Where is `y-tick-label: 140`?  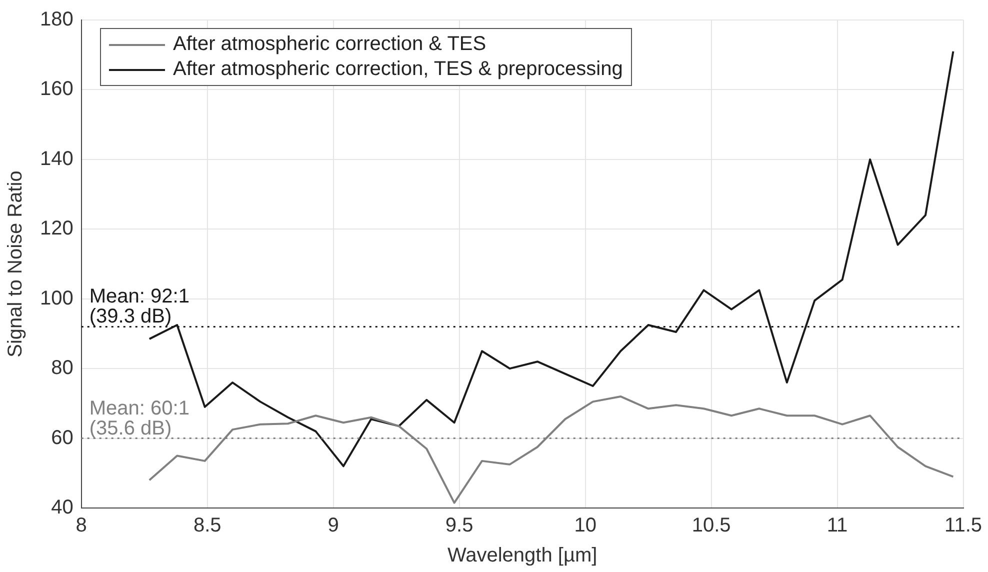
y-tick-label: 140 is located at coordinates (57, 159).